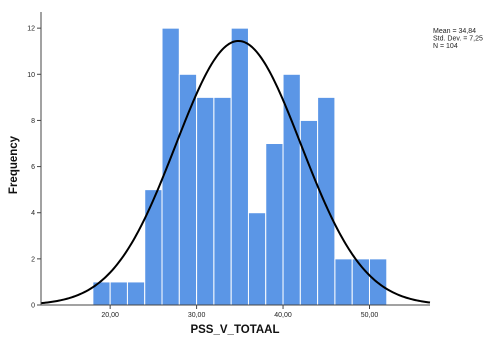 The image size is (484, 342). Describe the element at coordinates (234, 330) in the screenshot. I see `x-axis-title: PSS_V_TOTAAL` at that location.